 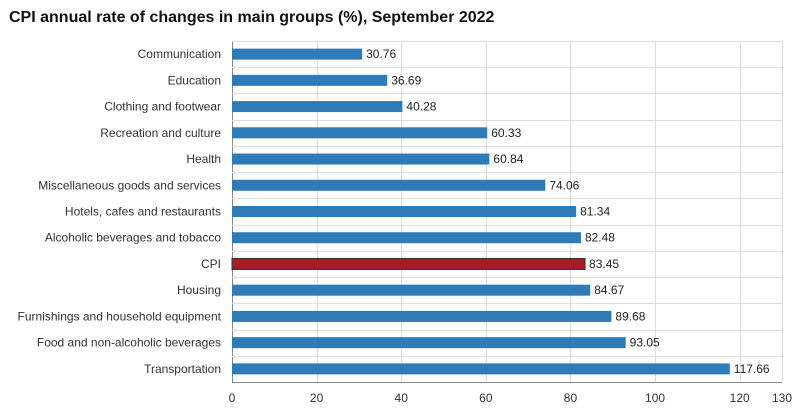 What do you see at coordinates (429, 343) in the screenshot?
I see `bar-food-and-non-alcoholic-beverages` at bounding box center [429, 343].